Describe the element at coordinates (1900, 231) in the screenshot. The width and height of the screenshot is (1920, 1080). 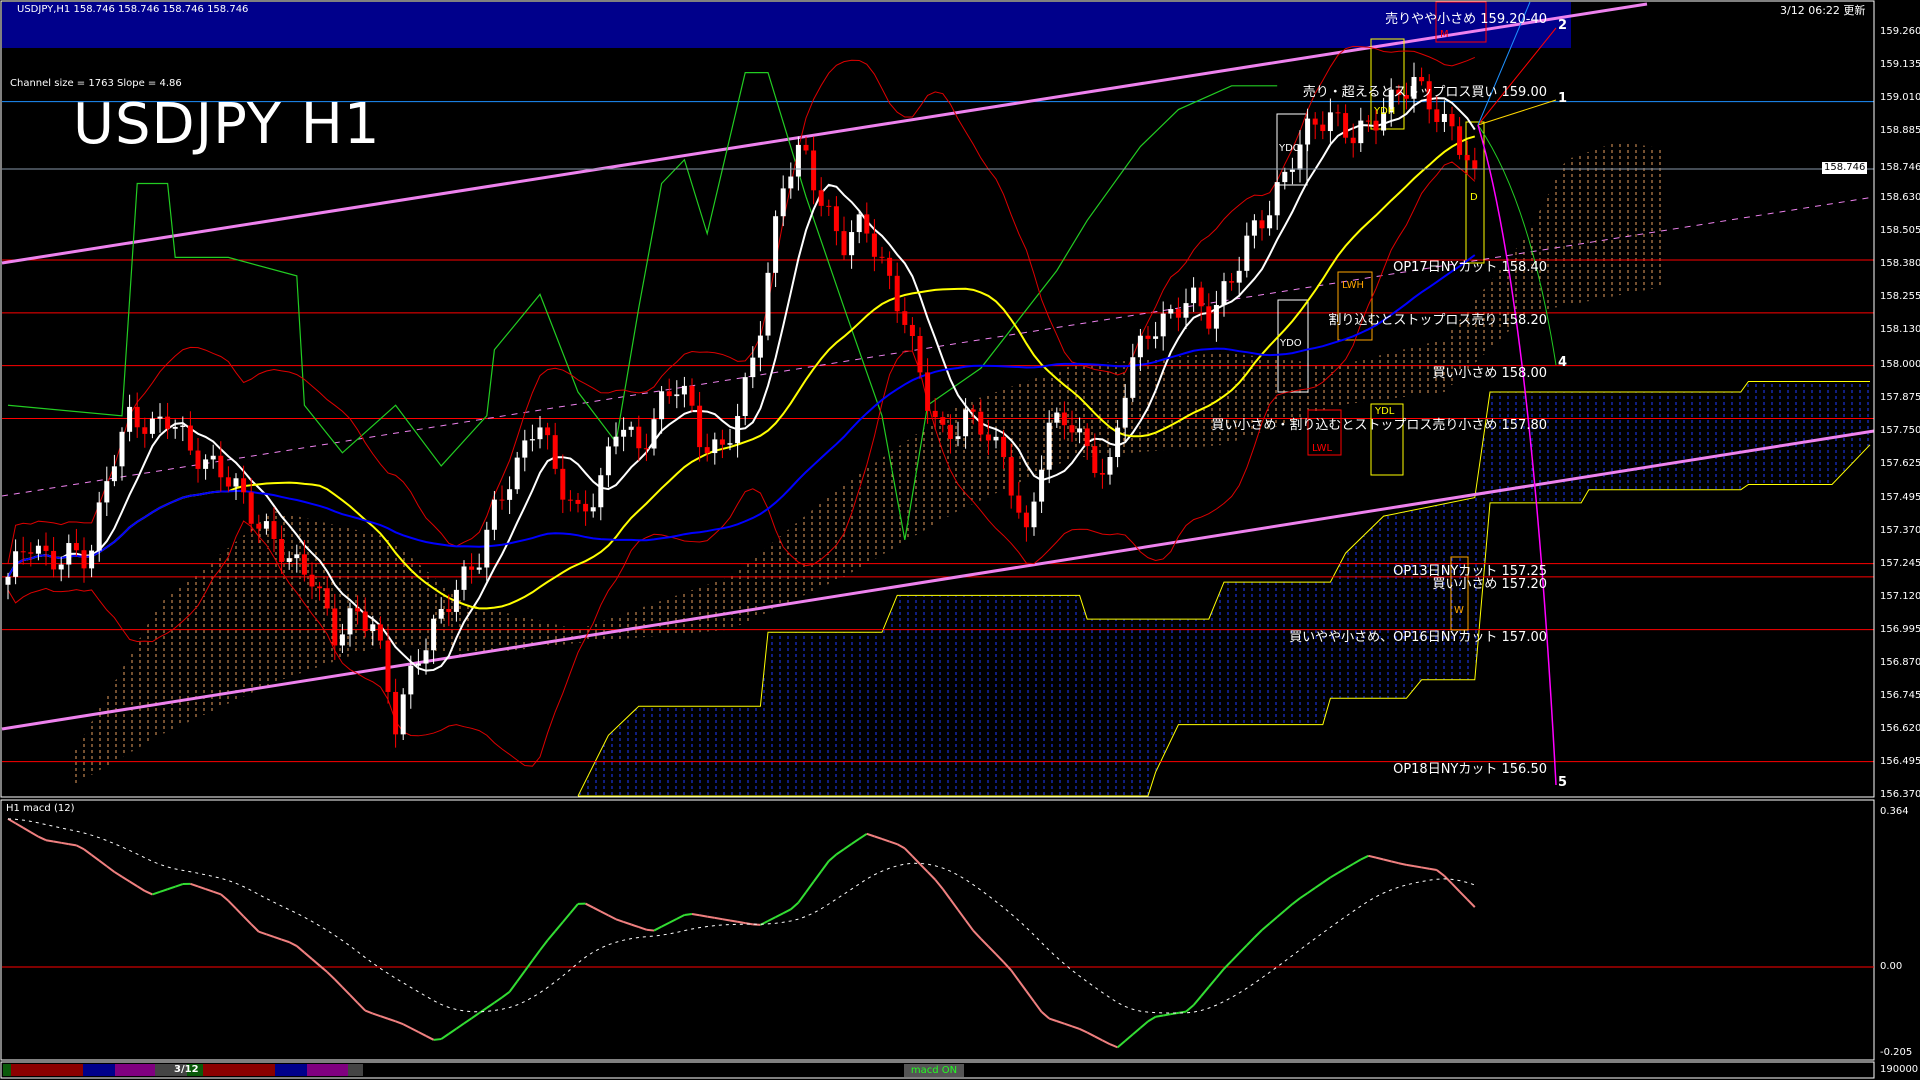
I see `price-axis-tick: 158.505` at that location.